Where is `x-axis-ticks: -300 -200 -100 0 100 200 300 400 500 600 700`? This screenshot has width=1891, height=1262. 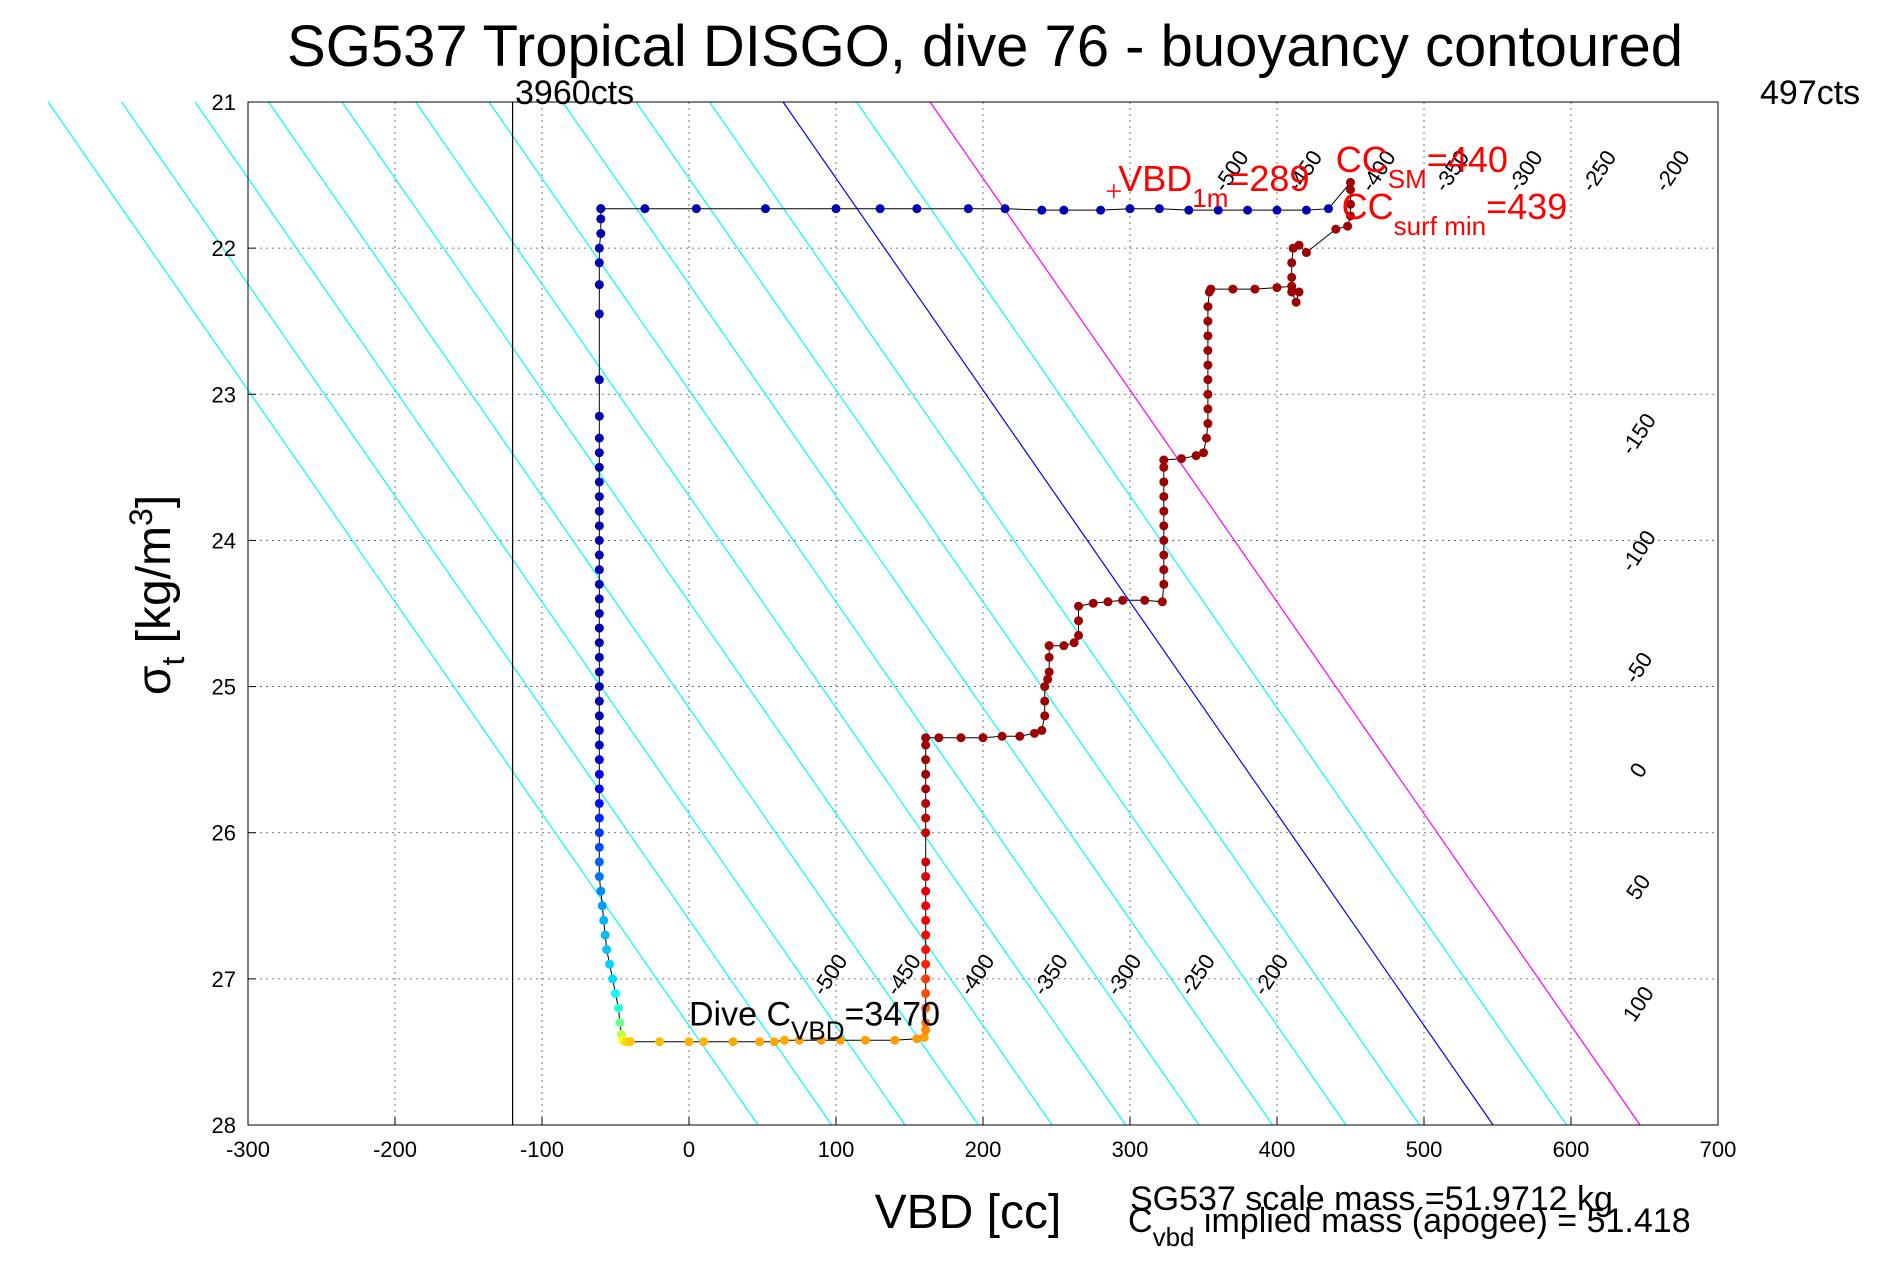 x-axis-ticks: -300 -200 -100 0 100 200 300 400 500 600 700 is located at coordinates (981, 1139).